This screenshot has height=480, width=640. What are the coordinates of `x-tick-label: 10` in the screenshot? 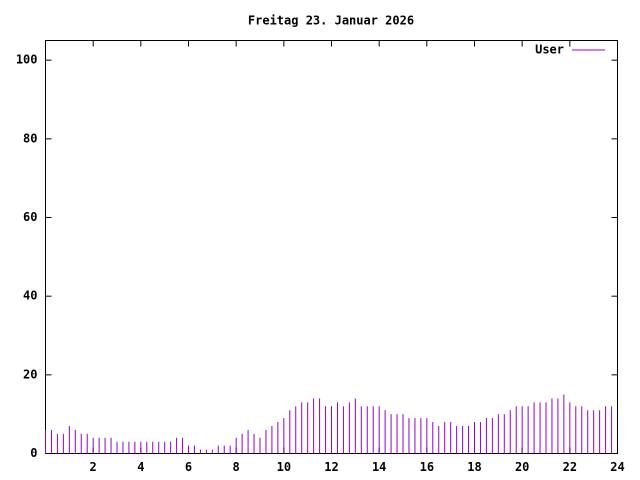 It's located at (284, 467).